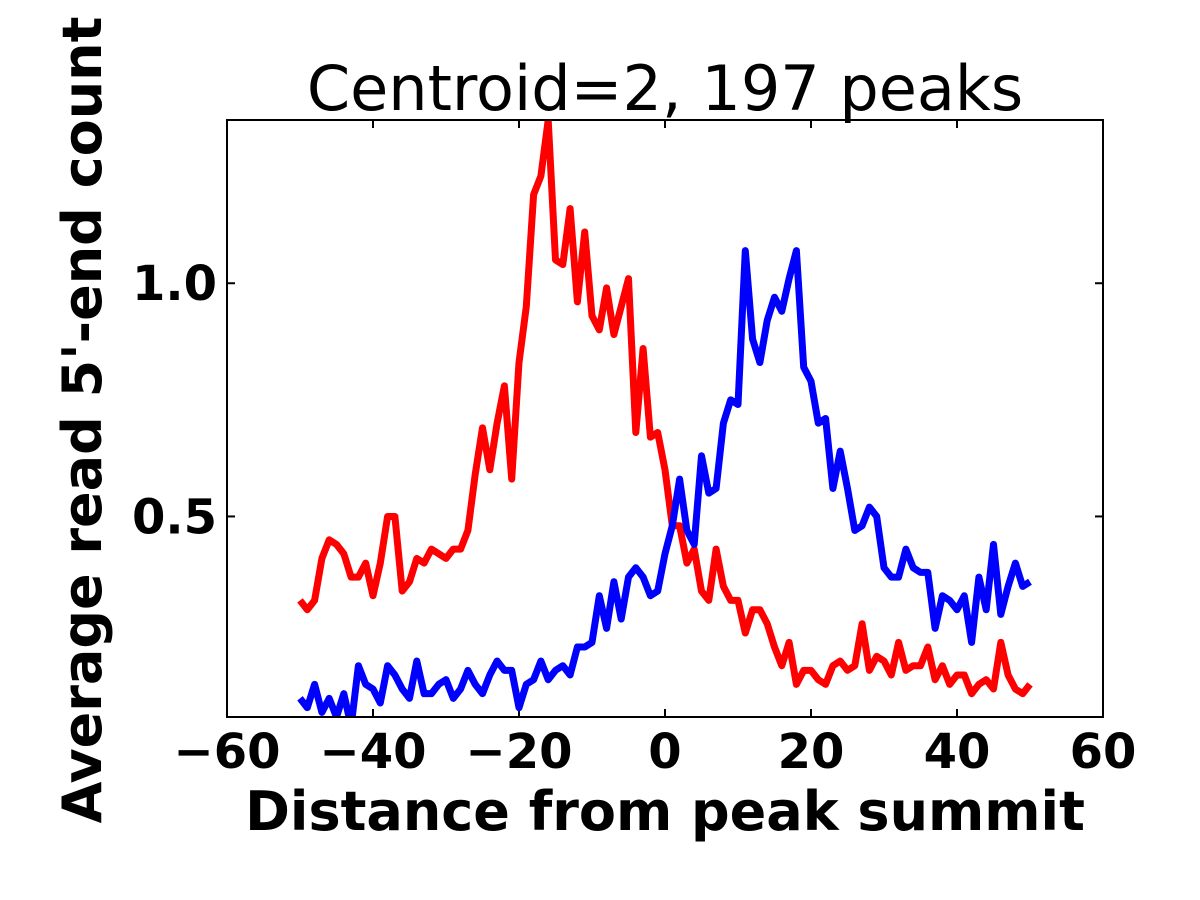 The width and height of the screenshot is (1200, 900). What do you see at coordinates (82, 420) in the screenshot?
I see `y-axis-label: Average read 5'-end count` at bounding box center [82, 420].